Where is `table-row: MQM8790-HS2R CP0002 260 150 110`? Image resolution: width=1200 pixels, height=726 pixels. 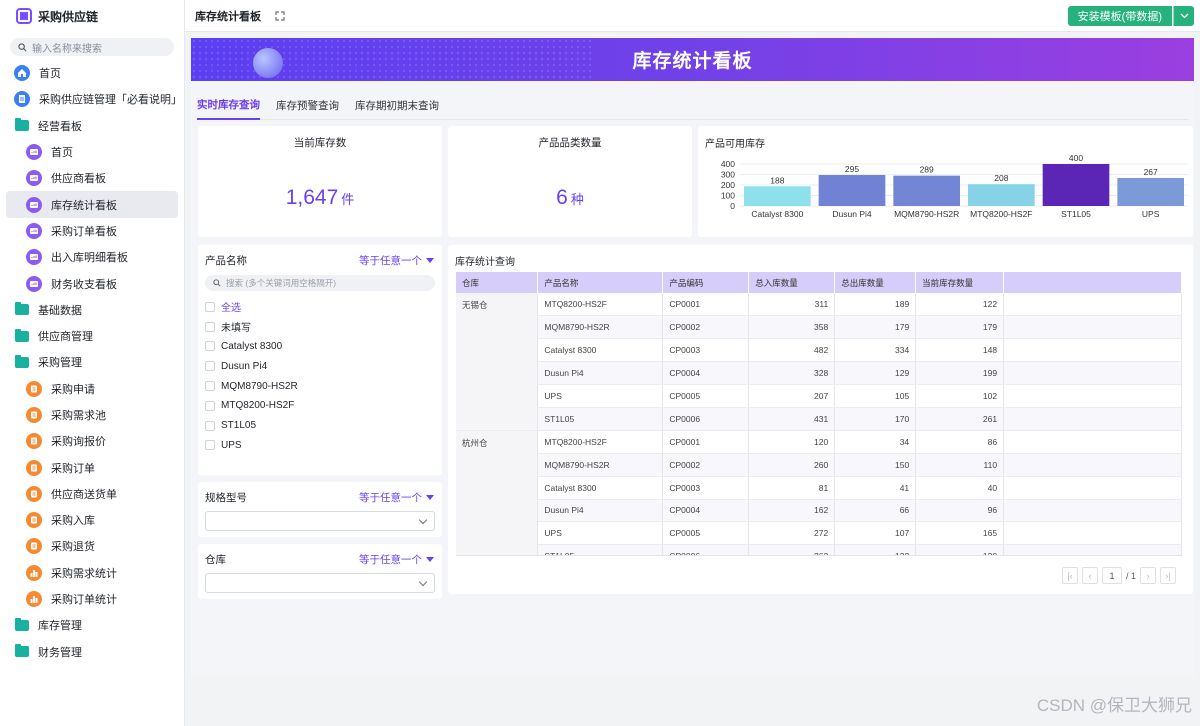 table-row: MQM8790-HS2R CP0002 260 150 110 is located at coordinates (819, 465).